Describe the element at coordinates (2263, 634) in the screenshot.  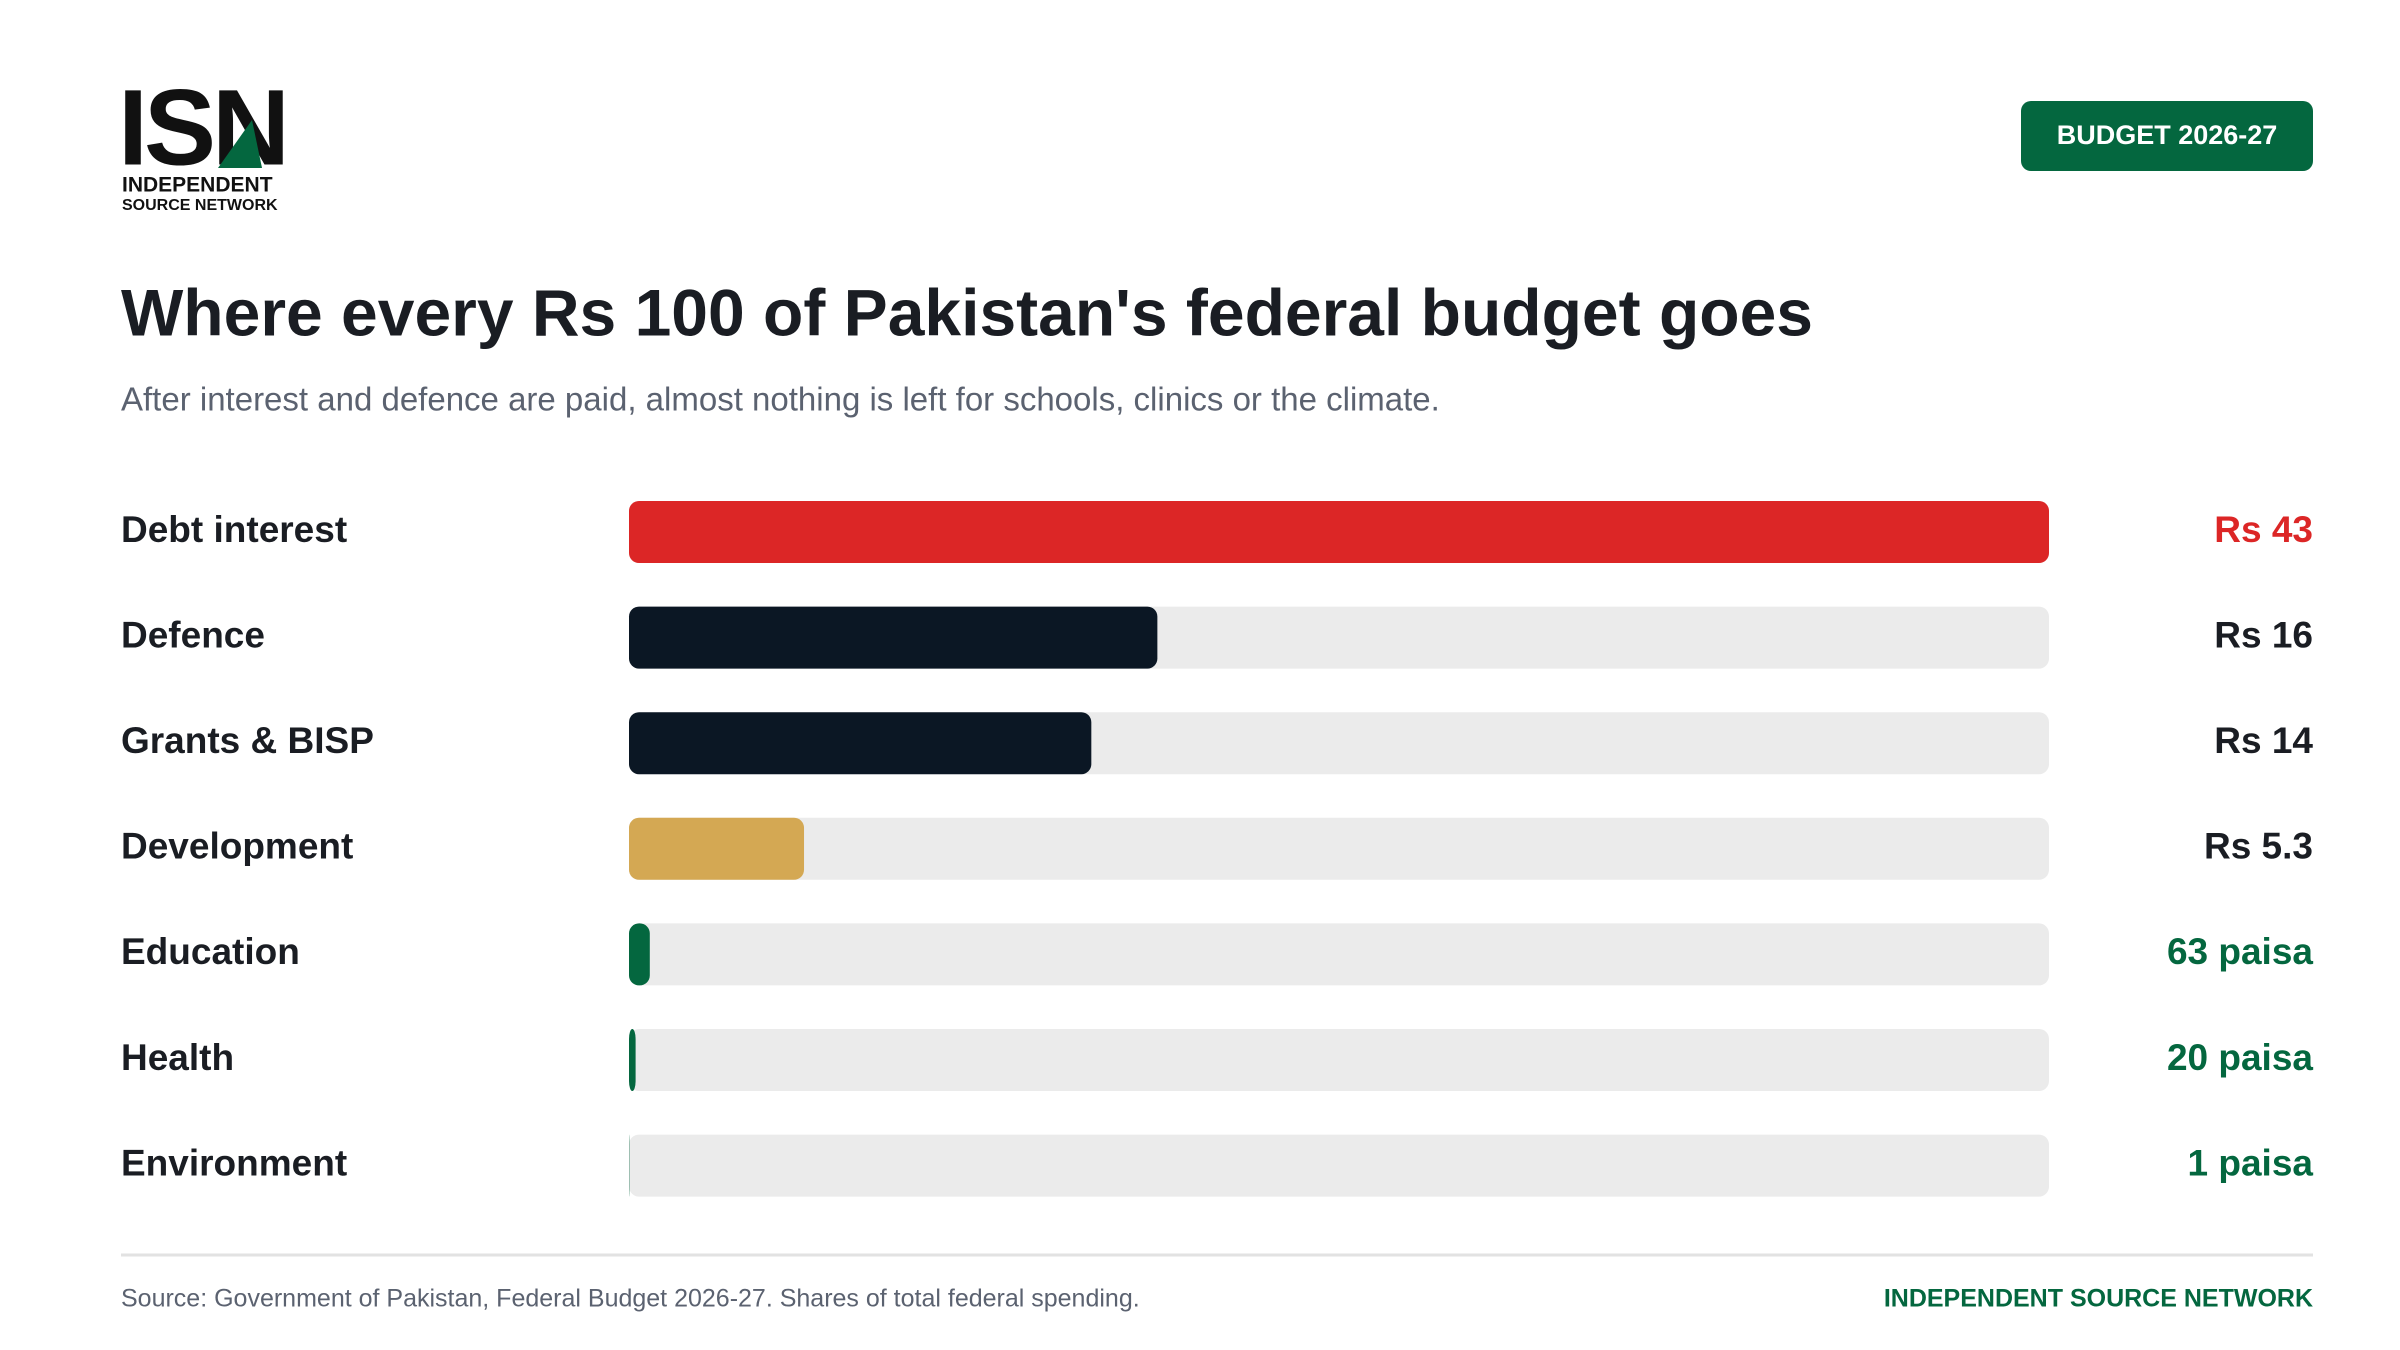
I see `value-label: Rs 16` at that location.